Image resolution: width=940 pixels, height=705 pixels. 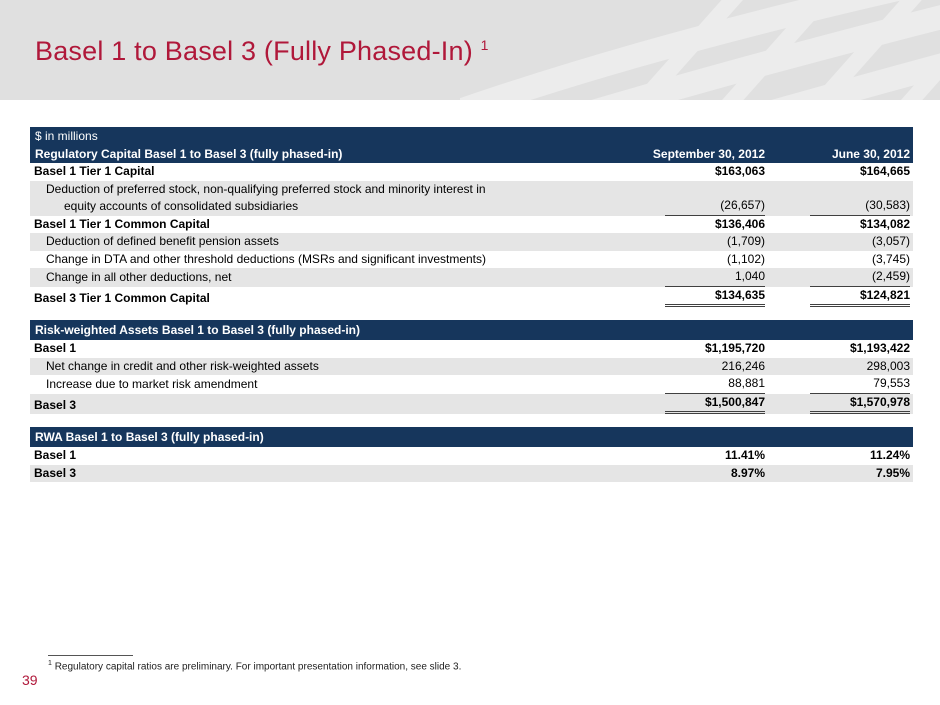 What do you see at coordinates (692, 404) in the screenshot?
I see `value-sep-30-2012: $1,500,847` at bounding box center [692, 404].